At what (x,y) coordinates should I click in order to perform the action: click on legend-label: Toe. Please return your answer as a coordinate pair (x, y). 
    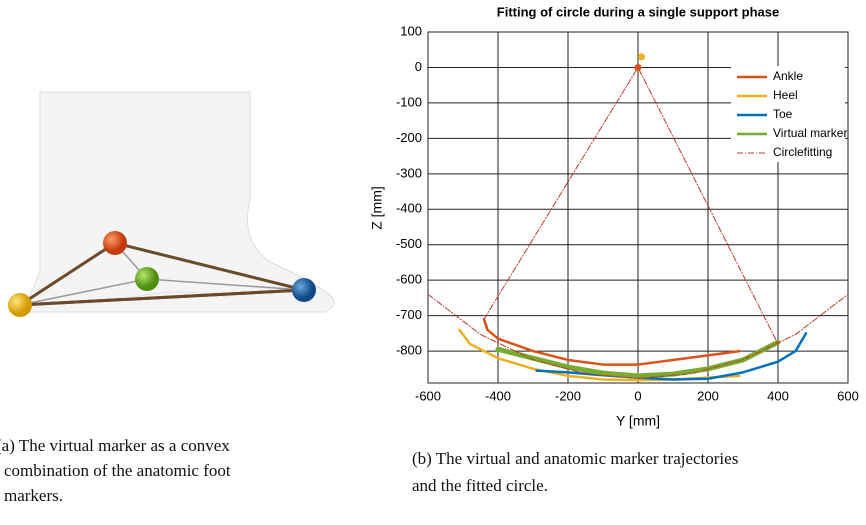
    Looking at the image, I should click on (783, 114).